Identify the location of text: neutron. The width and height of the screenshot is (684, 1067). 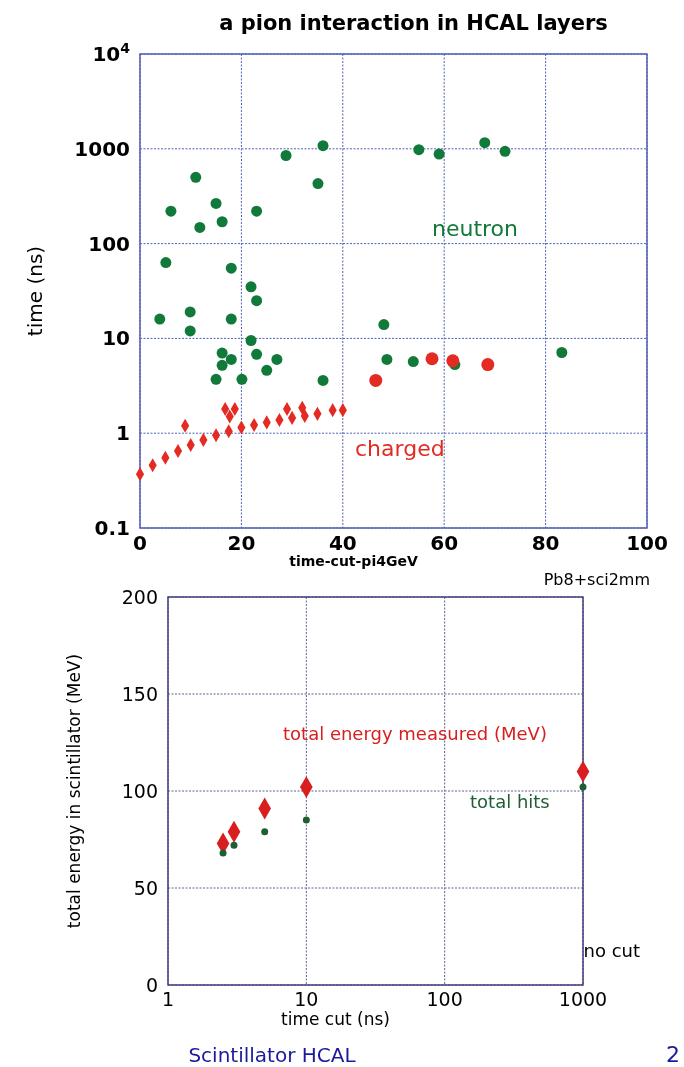
(475, 228).